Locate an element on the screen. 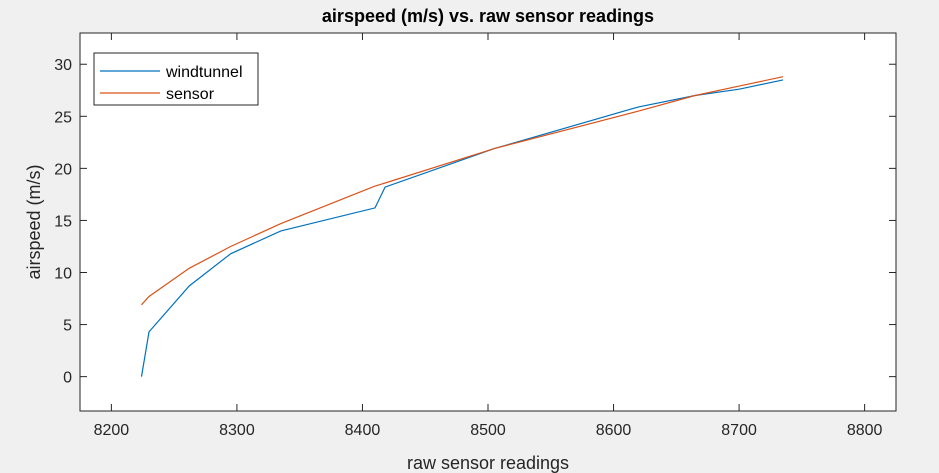  y-tick-label: 15 is located at coordinates (63, 221).